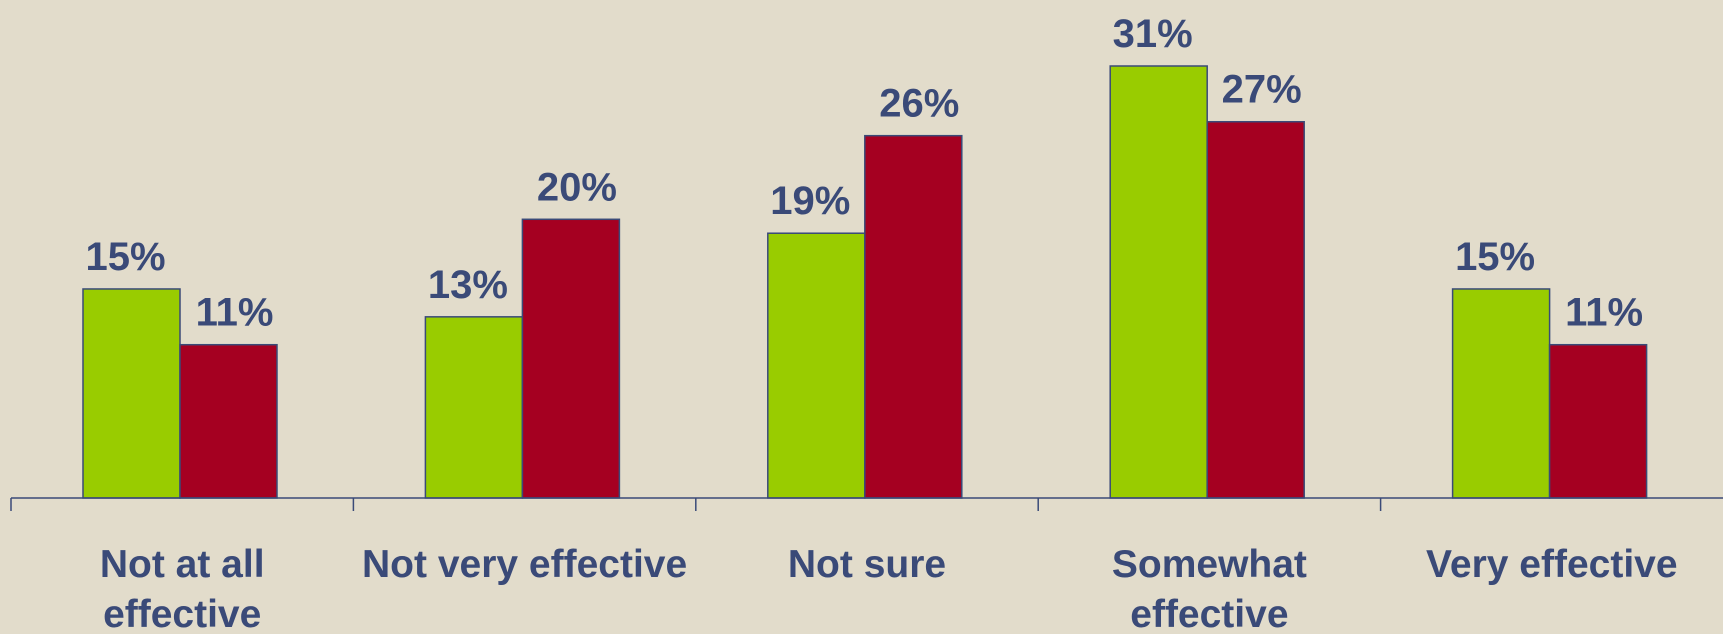 The height and width of the screenshot is (634, 1723). Describe the element at coordinates (235, 313) in the screenshot. I see `value-label-series-2-1: 11%` at that location.